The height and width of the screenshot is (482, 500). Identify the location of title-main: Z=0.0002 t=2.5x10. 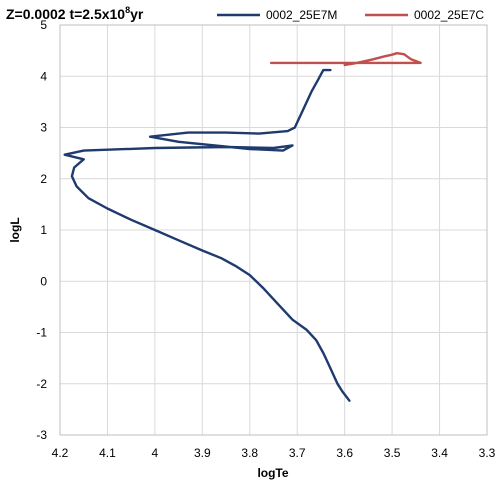
(65, 14).